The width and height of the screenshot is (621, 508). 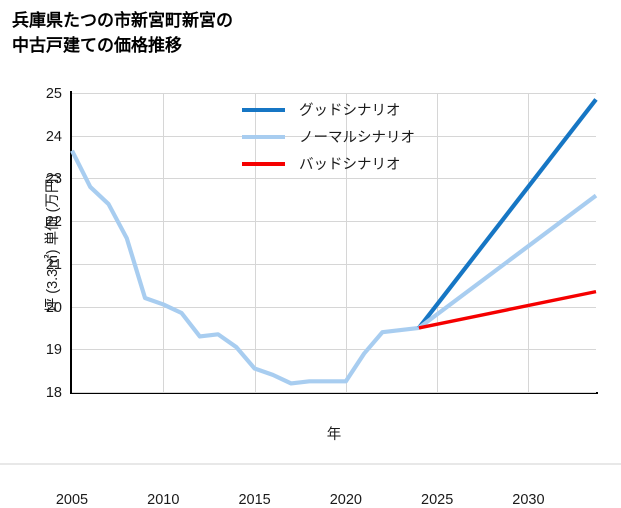 I want to click on y-tick-label: 21, so click(x=53, y=264).